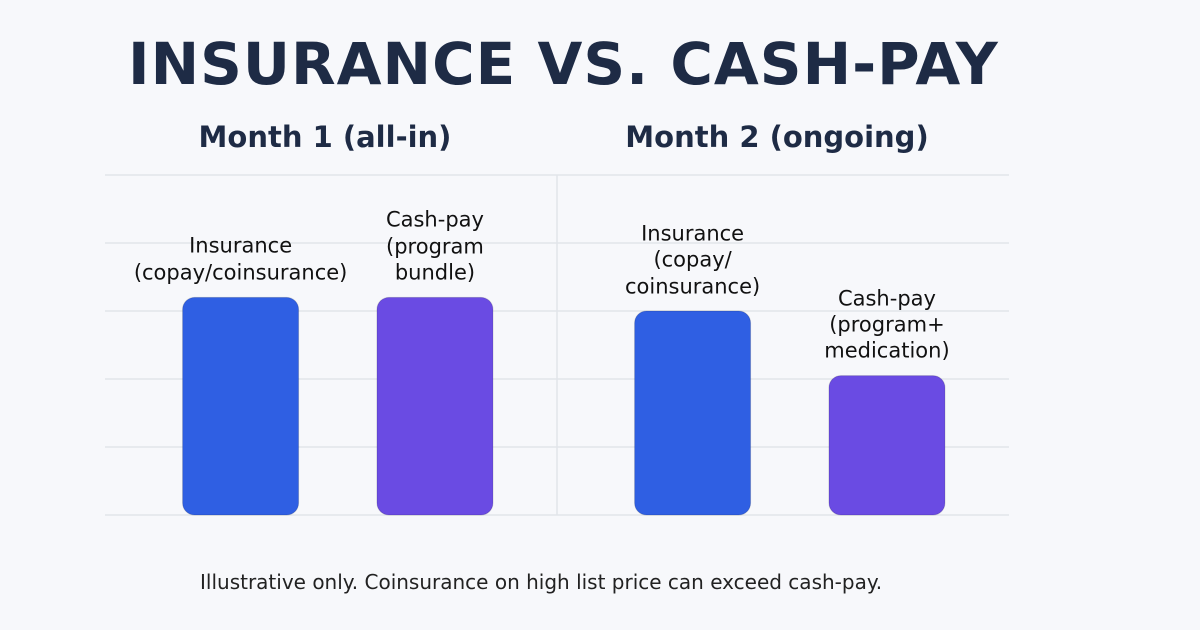  Describe the element at coordinates (434, 246) in the screenshot. I see `bar-label: Cash-pay (program bundle)` at that location.